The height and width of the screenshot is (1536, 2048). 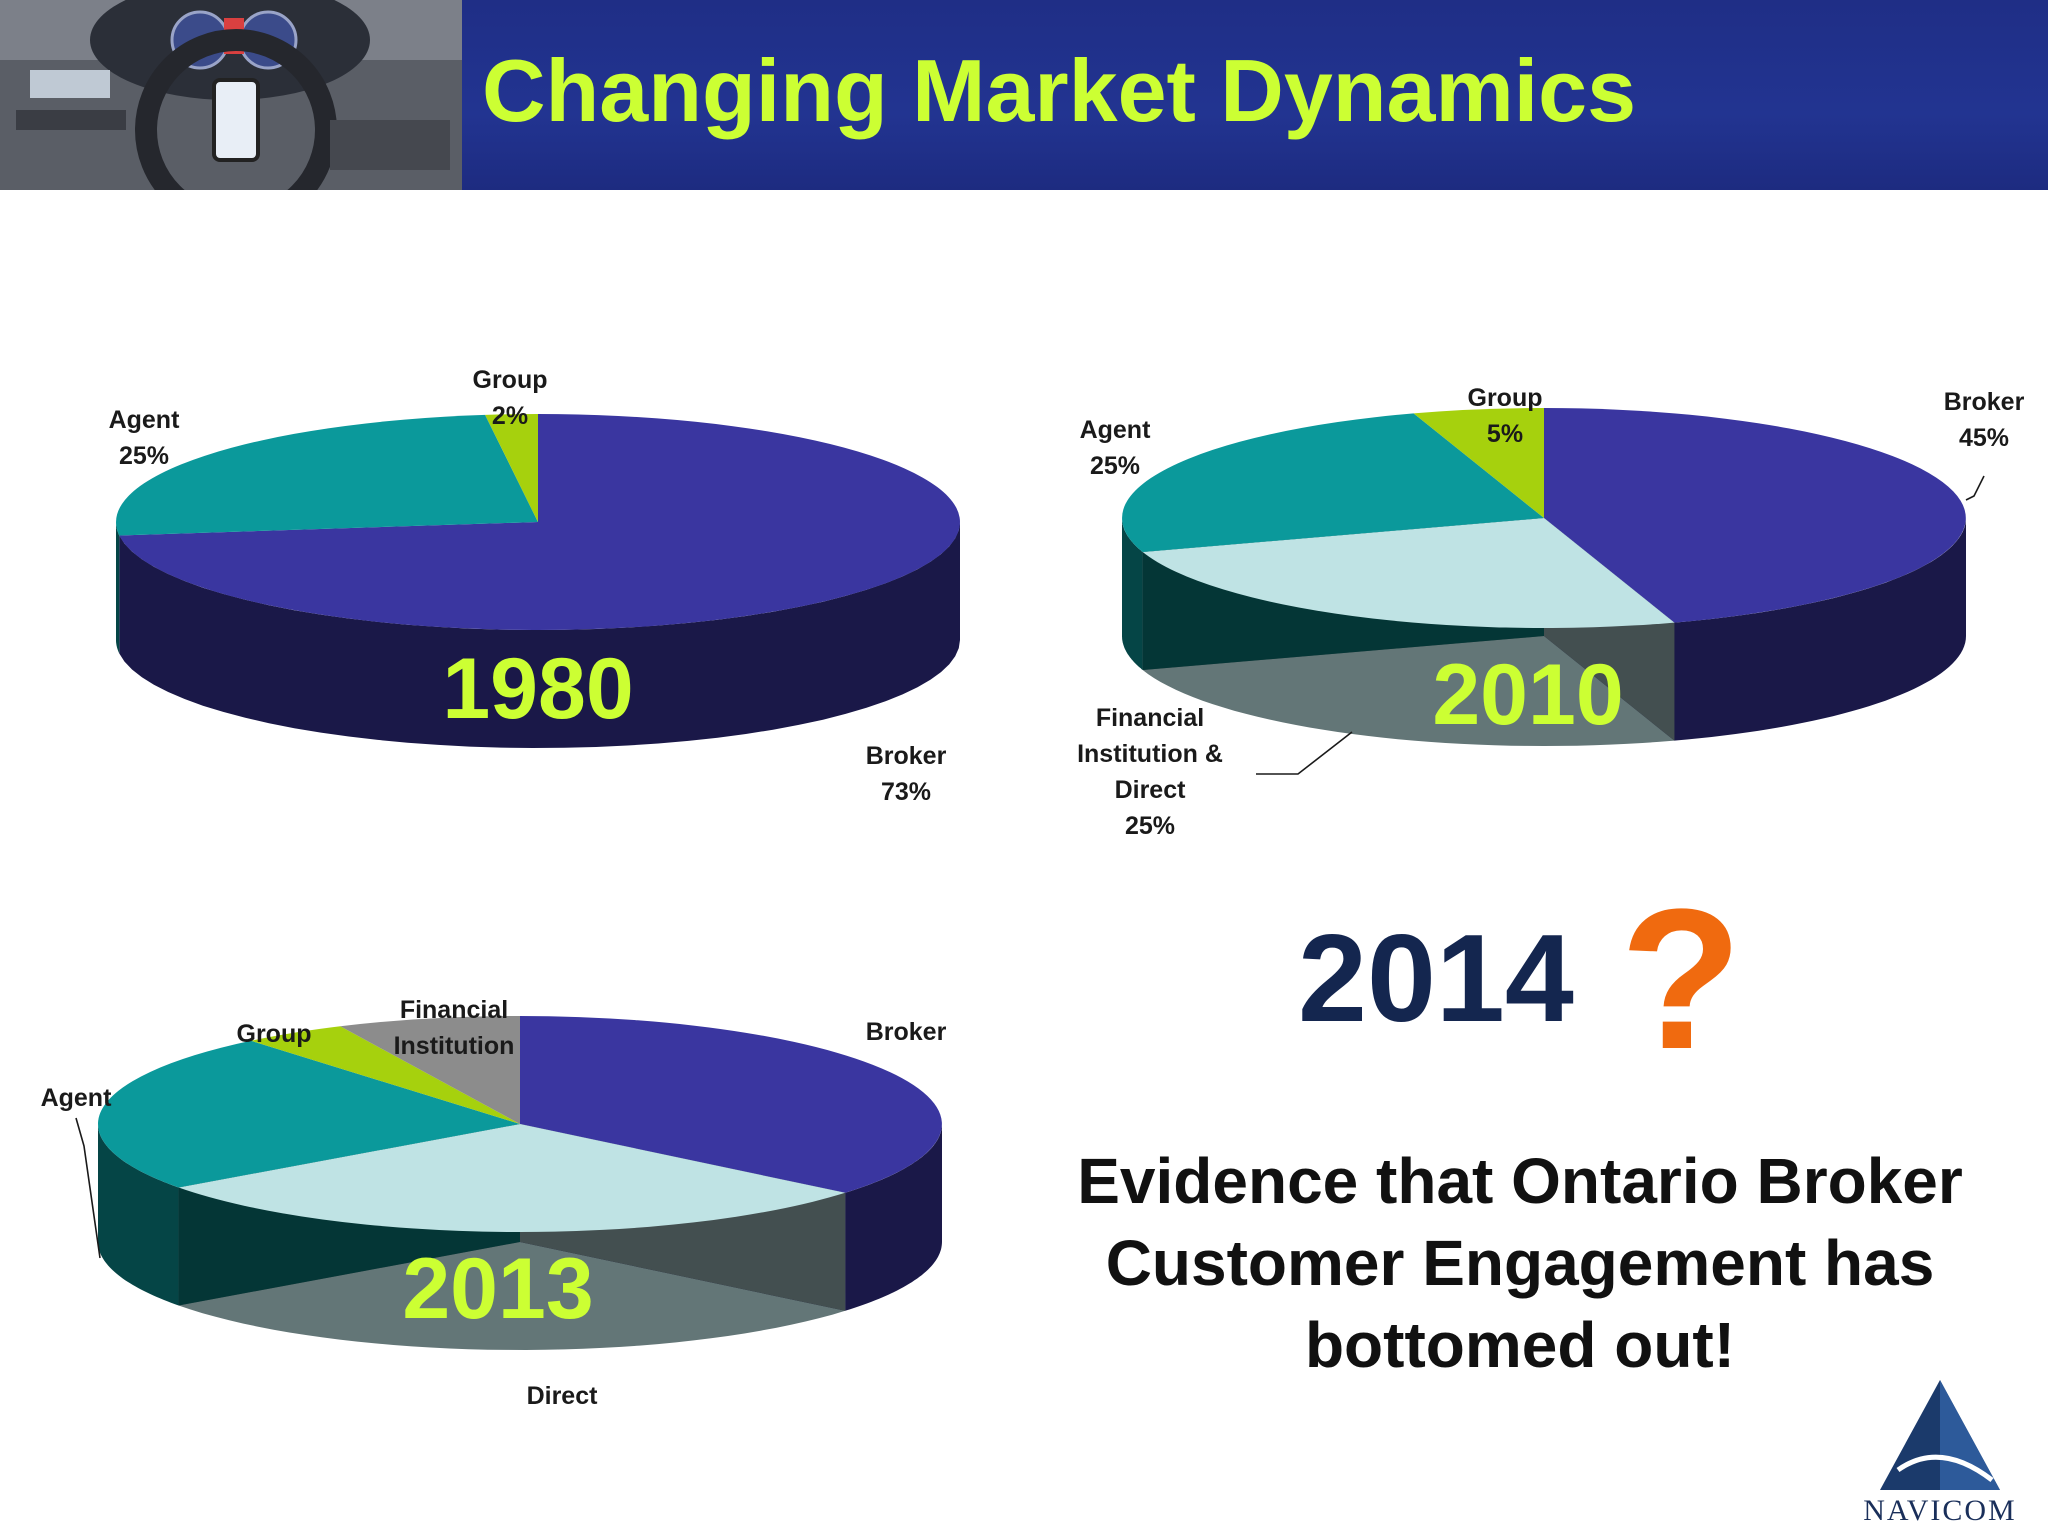 I want to click on pie-slice-financial-institution, so click(x=430, y=1070).